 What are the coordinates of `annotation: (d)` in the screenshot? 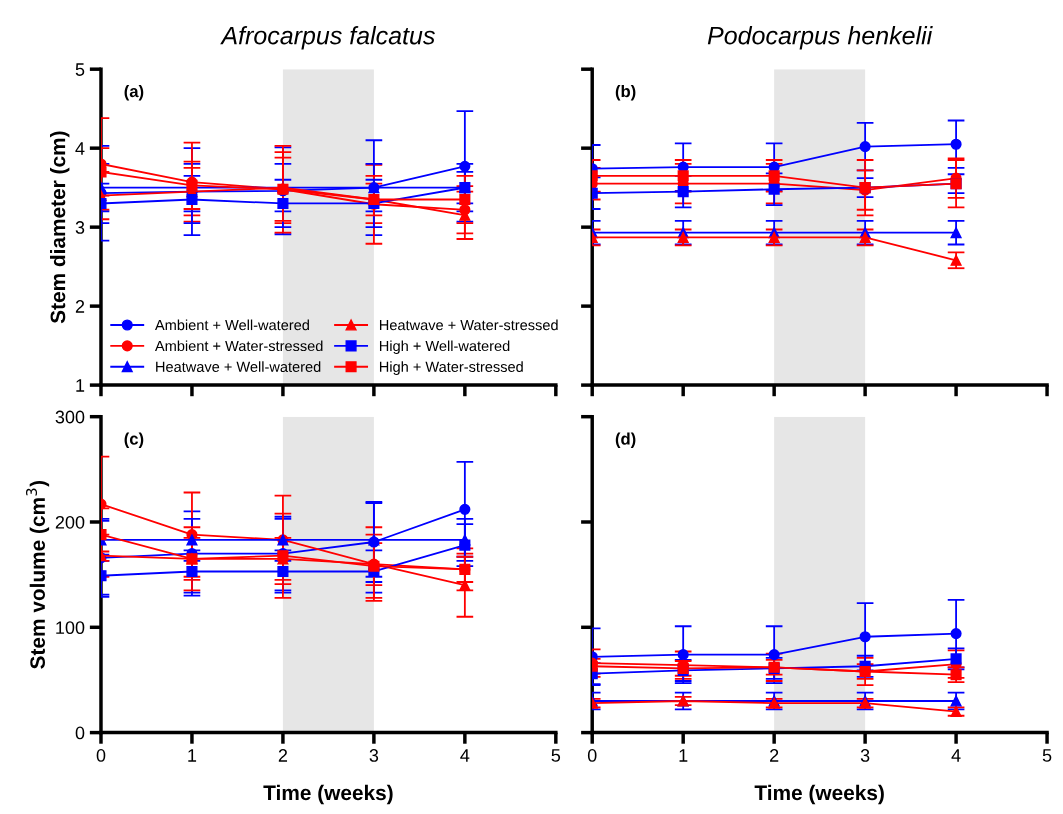 It's located at (625, 440).